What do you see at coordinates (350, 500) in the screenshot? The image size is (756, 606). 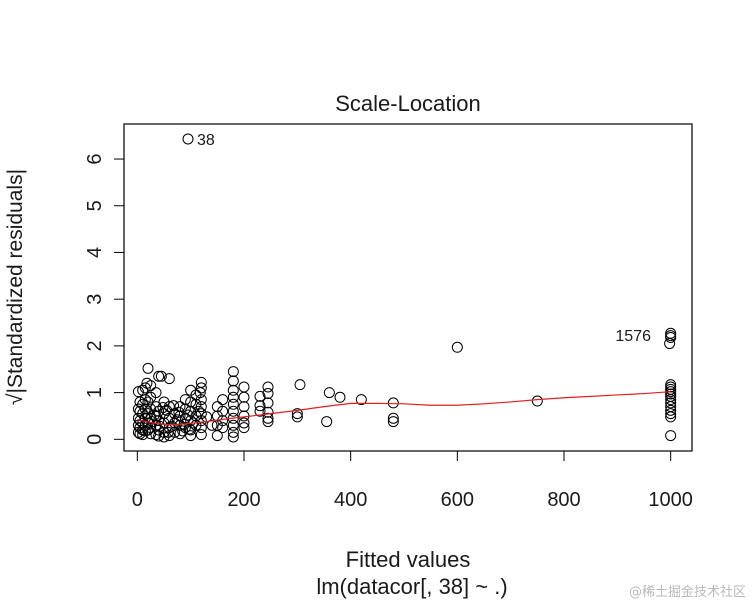 I see `x-tick-label: 400` at bounding box center [350, 500].